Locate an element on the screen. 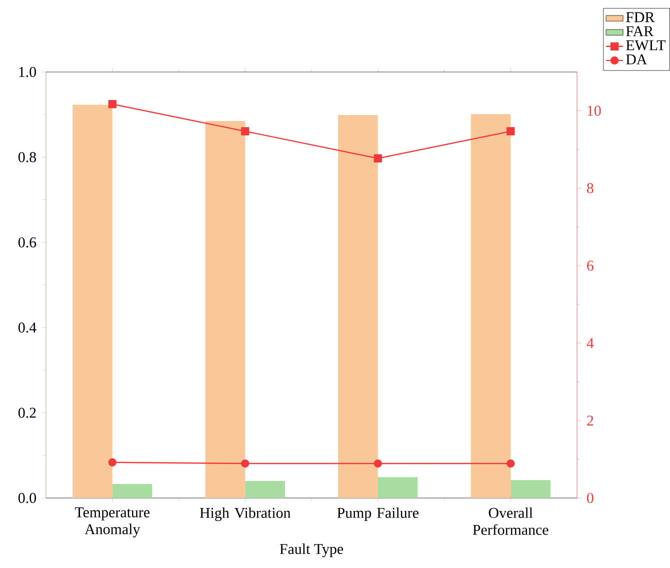 Image resolution: width=670 pixels, height=568 pixels. y-tick-label: 0.6 is located at coordinates (27, 242).